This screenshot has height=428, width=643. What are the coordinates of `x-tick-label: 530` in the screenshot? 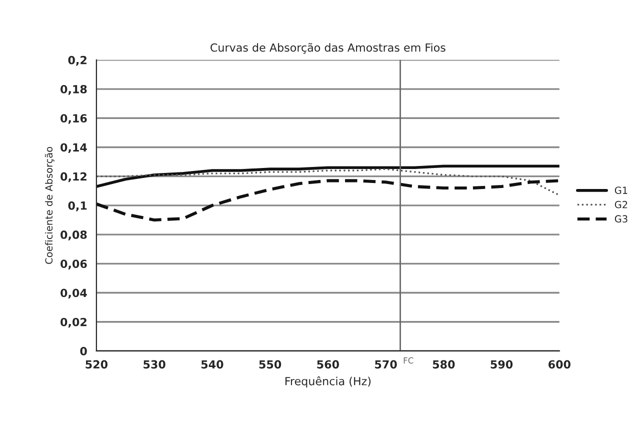 It's located at (155, 364).